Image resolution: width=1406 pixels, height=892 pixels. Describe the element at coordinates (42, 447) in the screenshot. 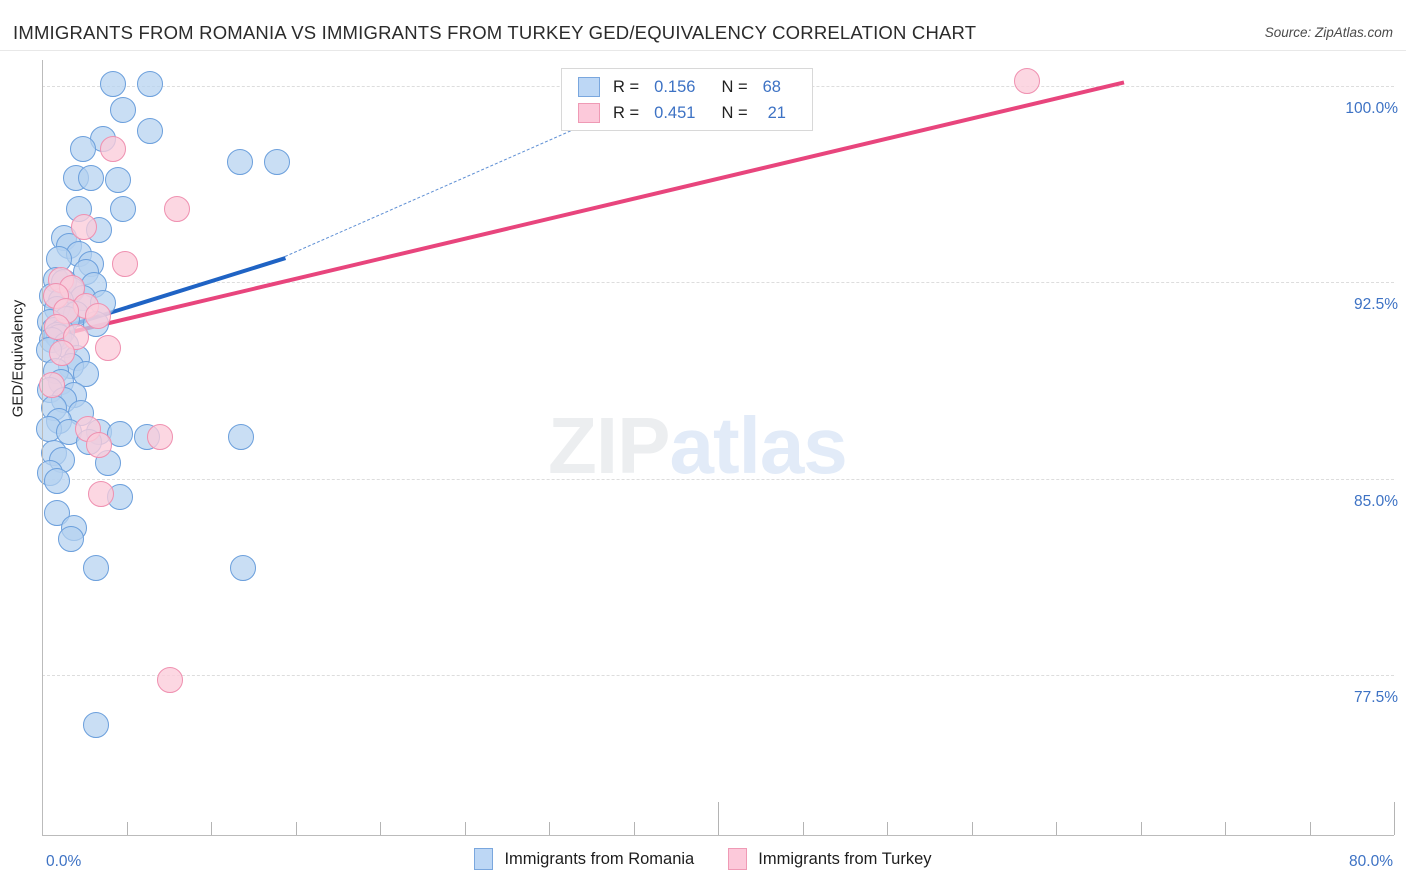

I see `y-axis-line` at that location.